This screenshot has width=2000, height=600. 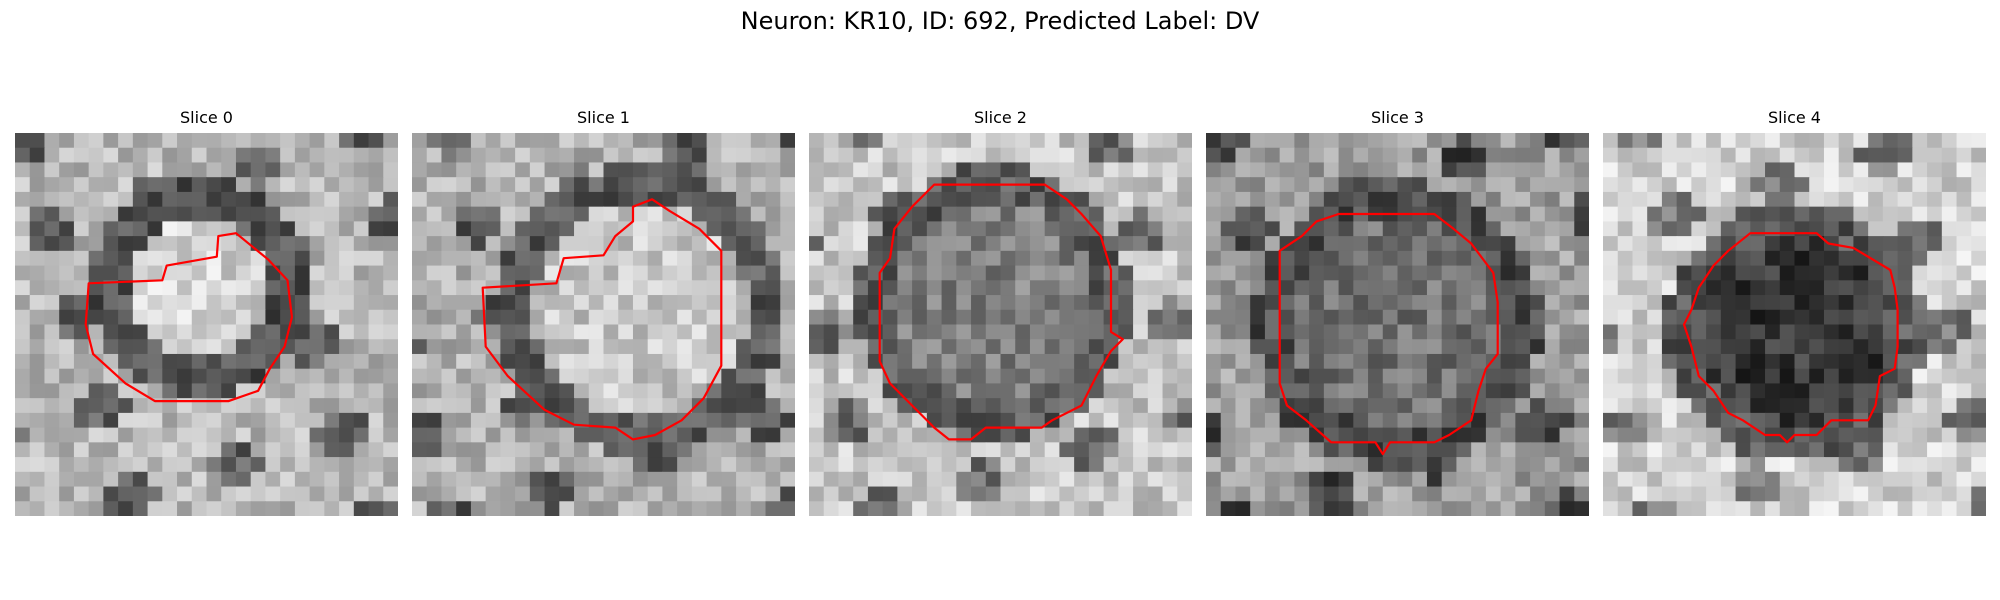 I want to click on slice-panel-0: Slice 0, so click(x=206, y=312).